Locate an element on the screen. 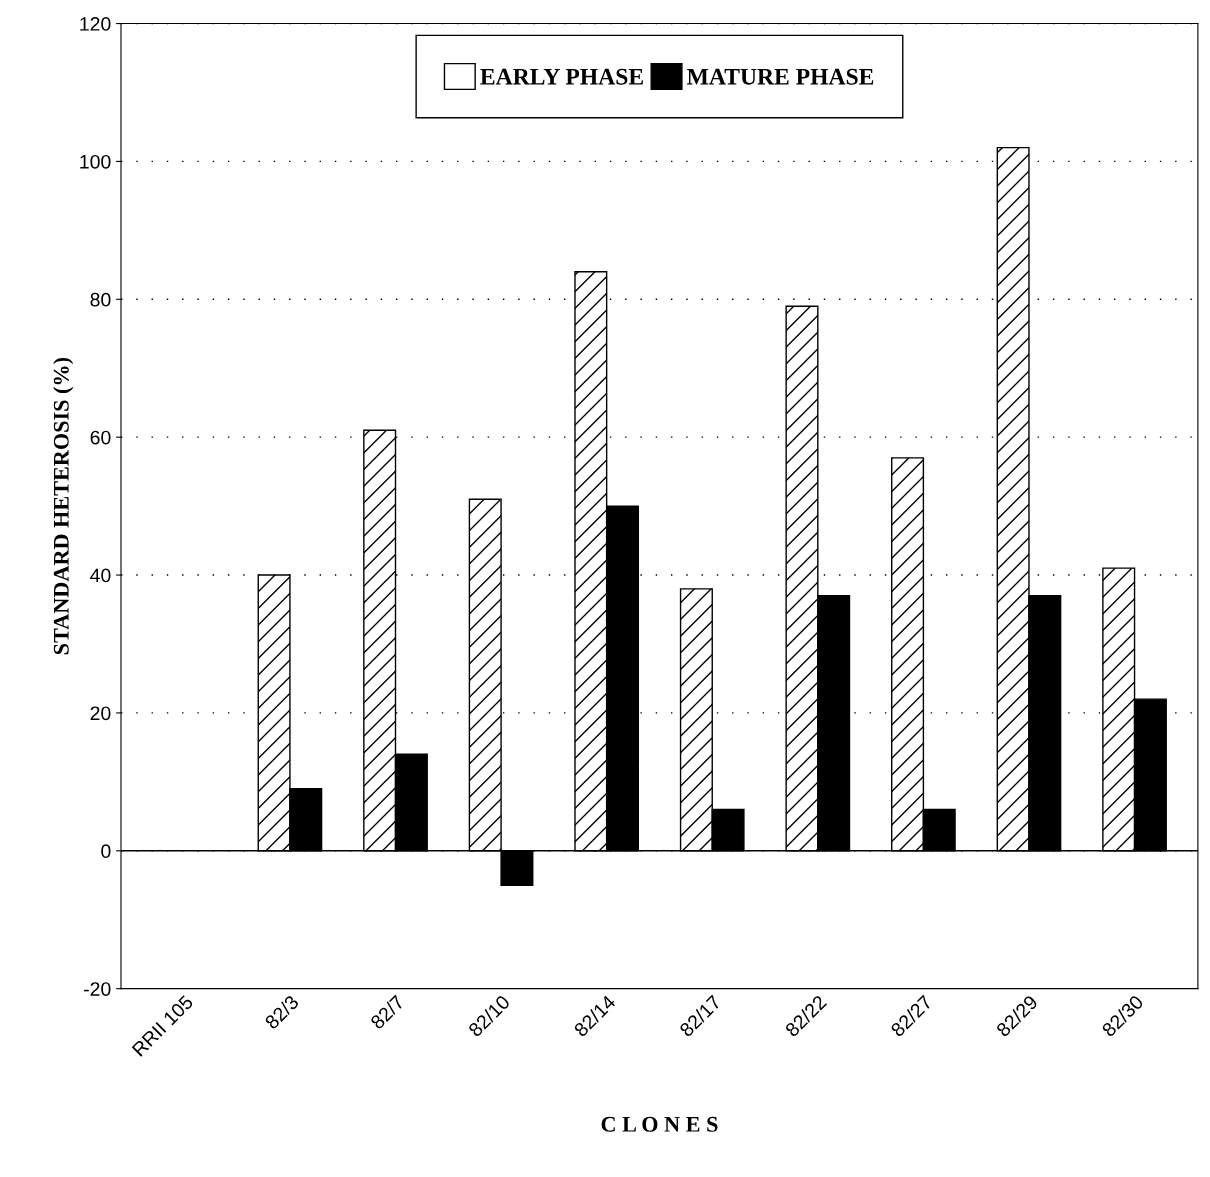 The image size is (1210, 1177). y-tick-label: 100 is located at coordinates (95, 161).